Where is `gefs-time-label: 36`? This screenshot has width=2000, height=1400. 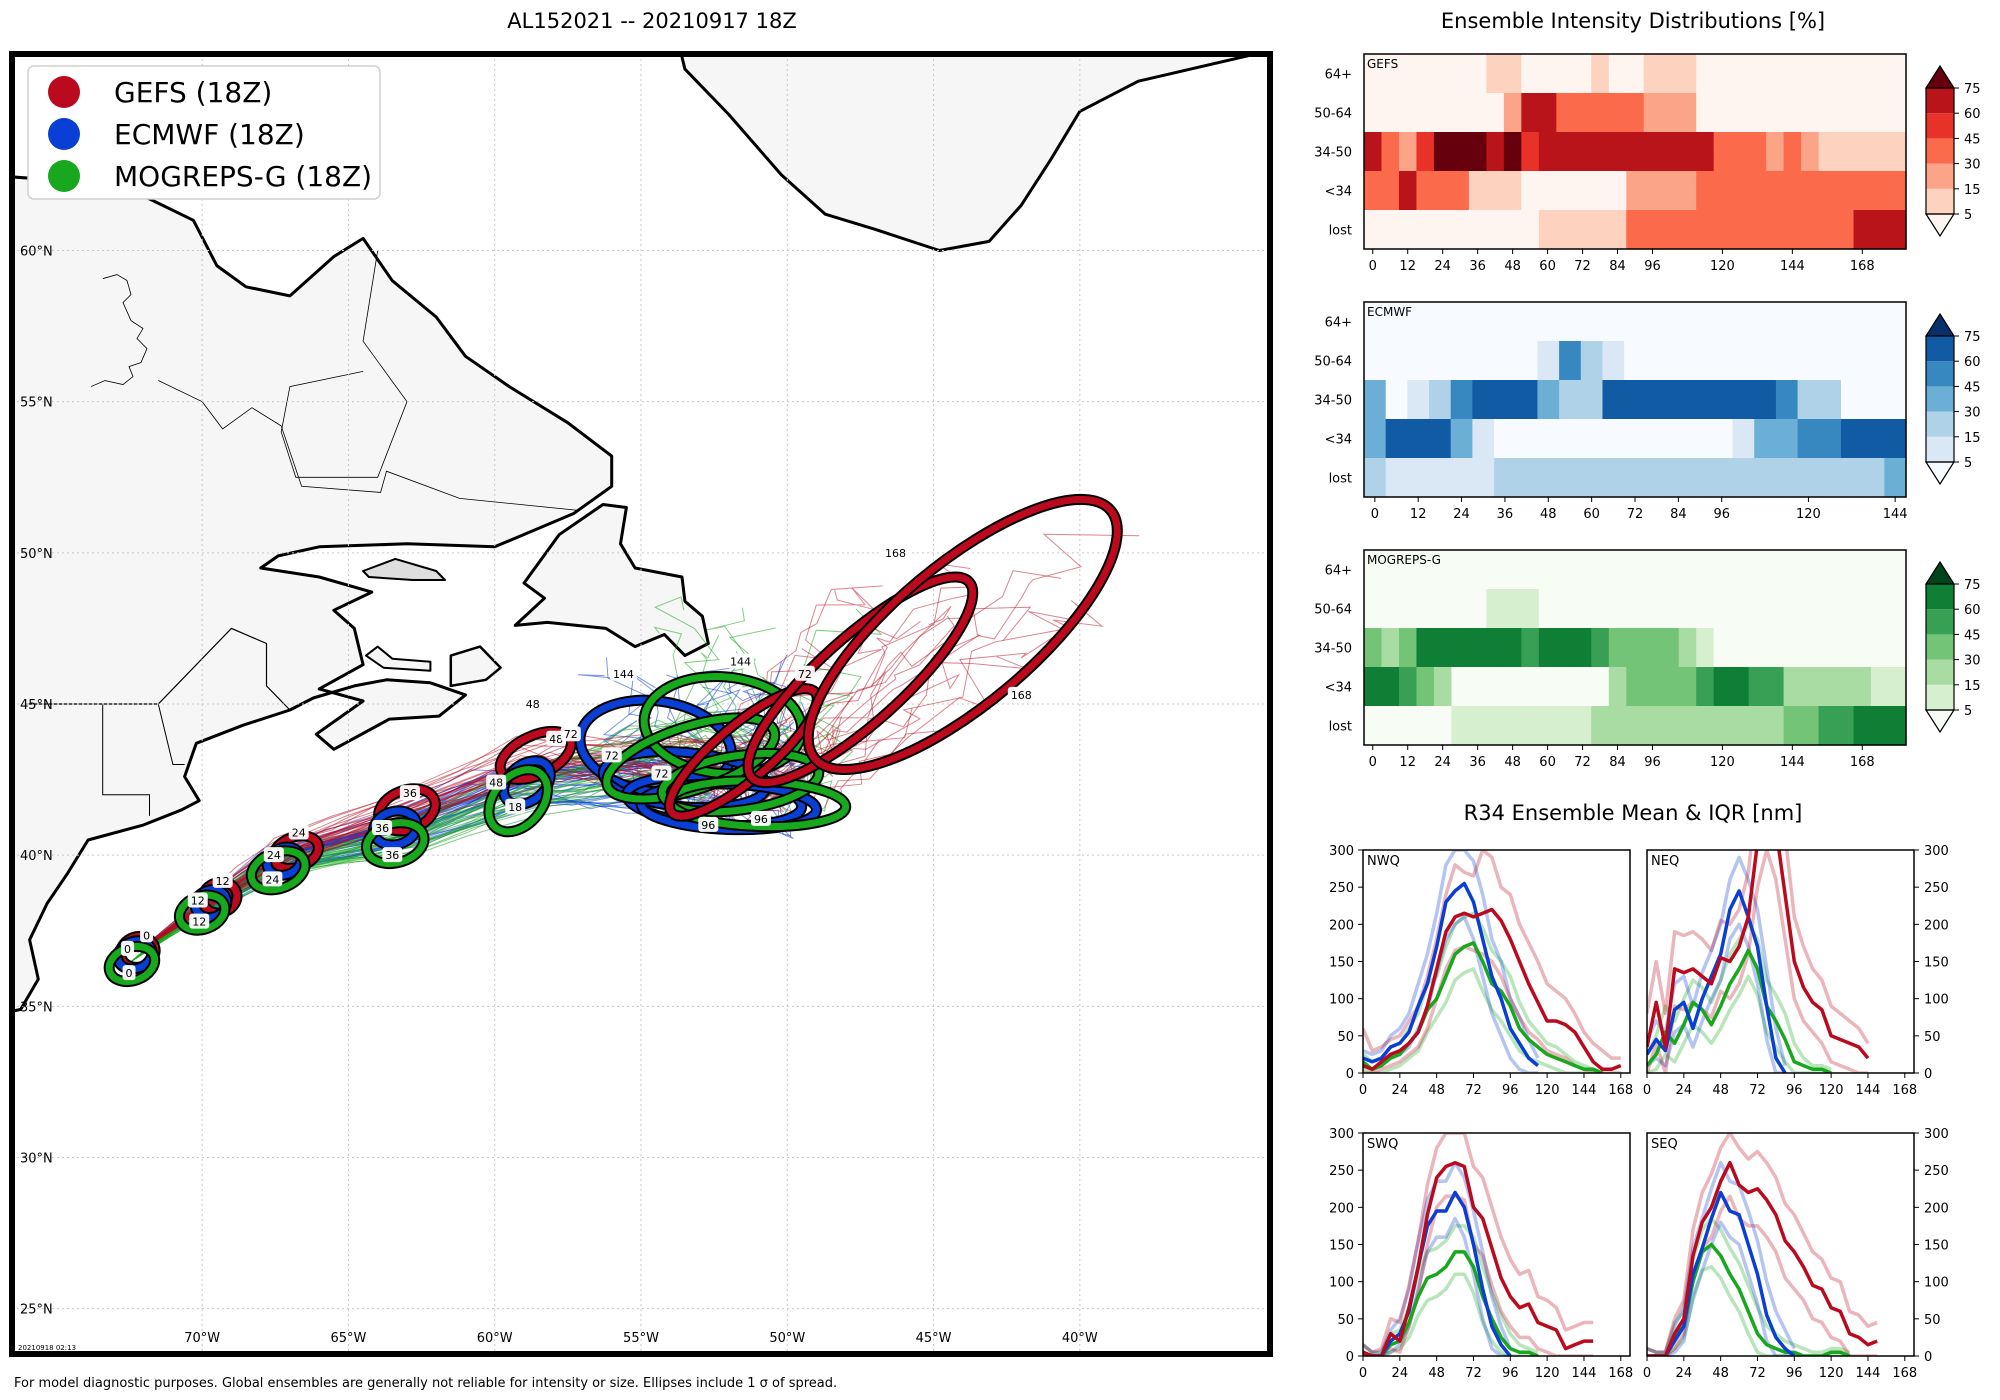
gefs-time-label: 36 is located at coordinates (410, 793).